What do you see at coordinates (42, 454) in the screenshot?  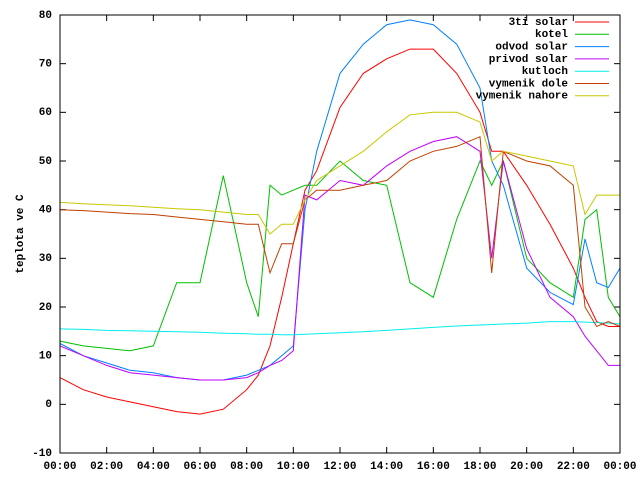 I see `y-tick-label: -10` at bounding box center [42, 454].